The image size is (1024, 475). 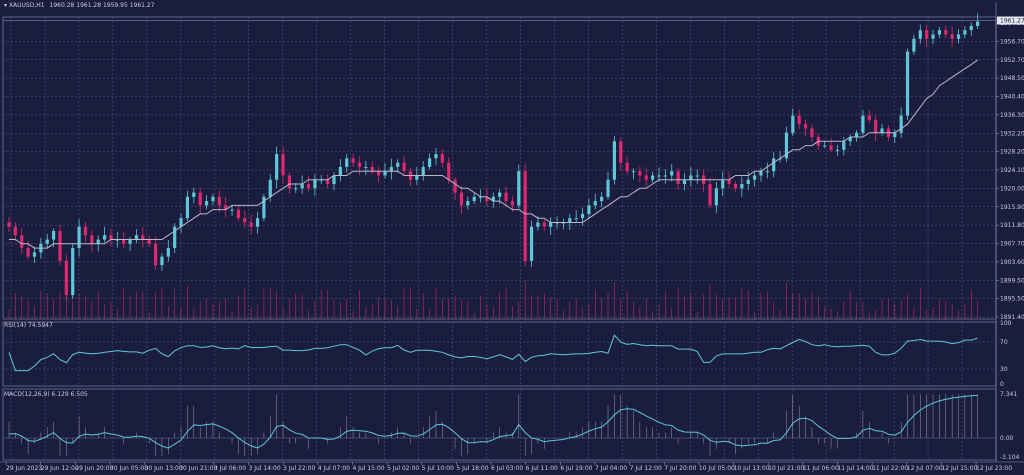 What do you see at coordinates (890, 468) in the screenshot?
I see `time-tick-label: 11 Jul 22:00` at bounding box center [890, 468].